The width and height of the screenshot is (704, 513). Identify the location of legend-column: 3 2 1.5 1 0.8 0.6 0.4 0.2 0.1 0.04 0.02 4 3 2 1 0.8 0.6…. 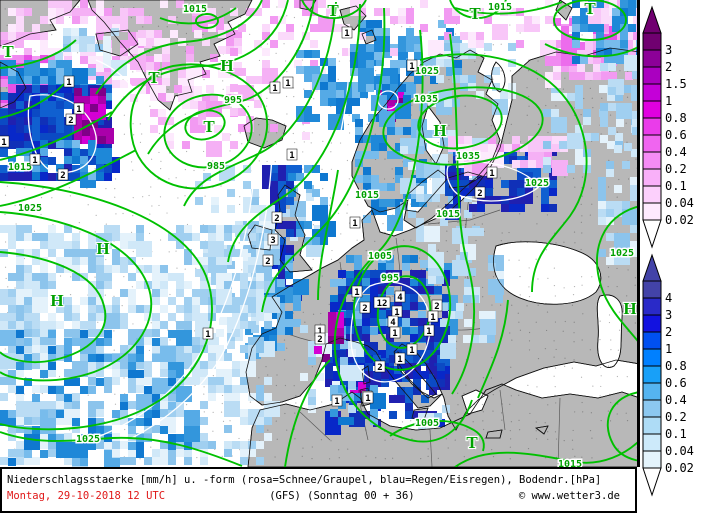
(672, 256).